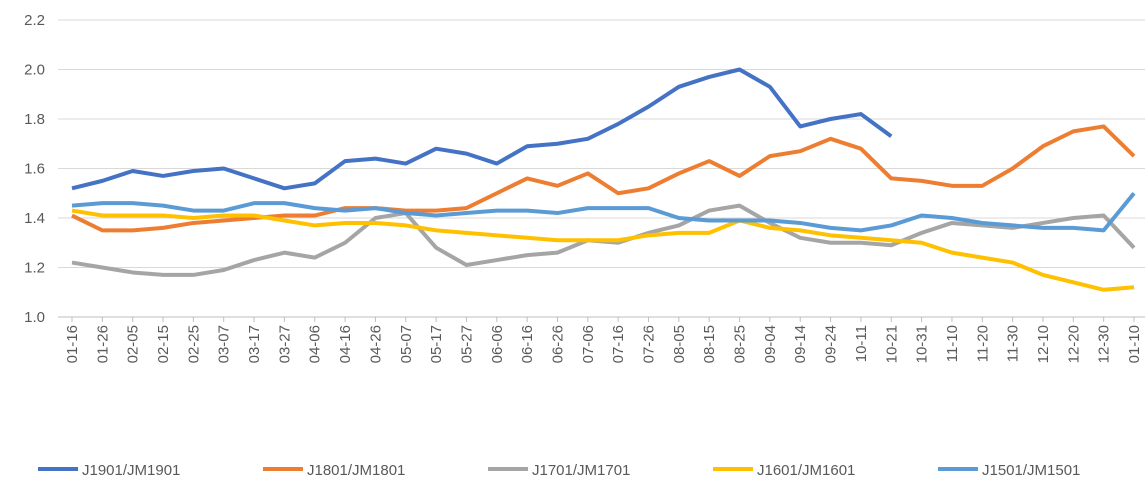  Describe the element at coordinates (831, 344) in the screenshot. I see `x-tick-label: 09-24` at that location.